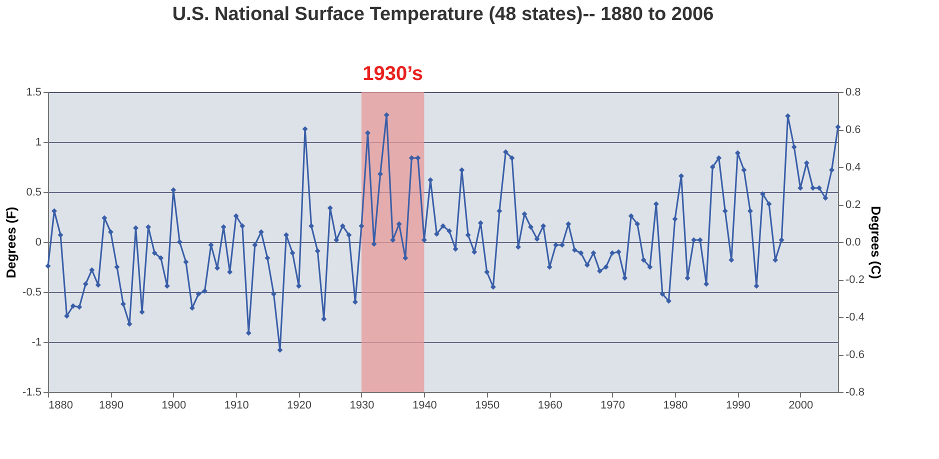 The image size is (939, 459). Describe the element at coordinates (855, 318) in the screenshot. I see `y2-tick-label: -0.4` at that location.